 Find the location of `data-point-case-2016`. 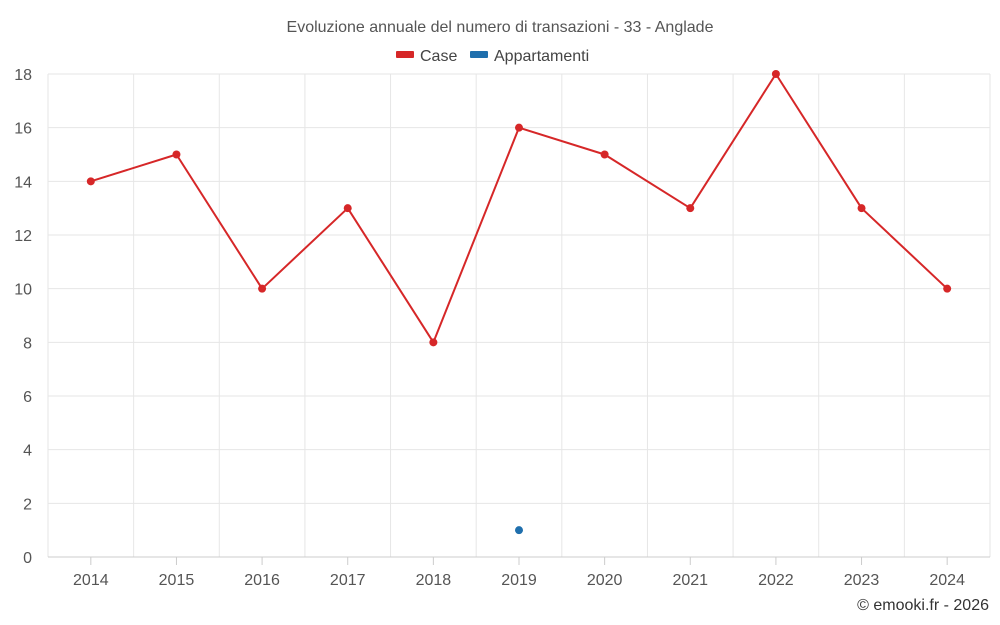

data-point-case-2016 is located at coordinates (262, 288).